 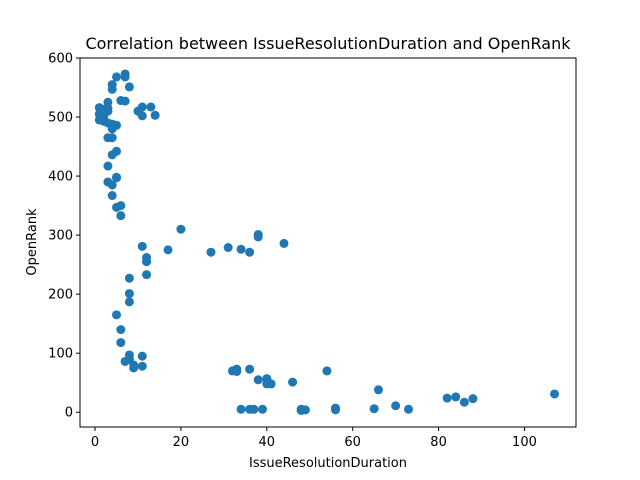 I want to click on x-tick-label: 0, so click(x=95, y=442).